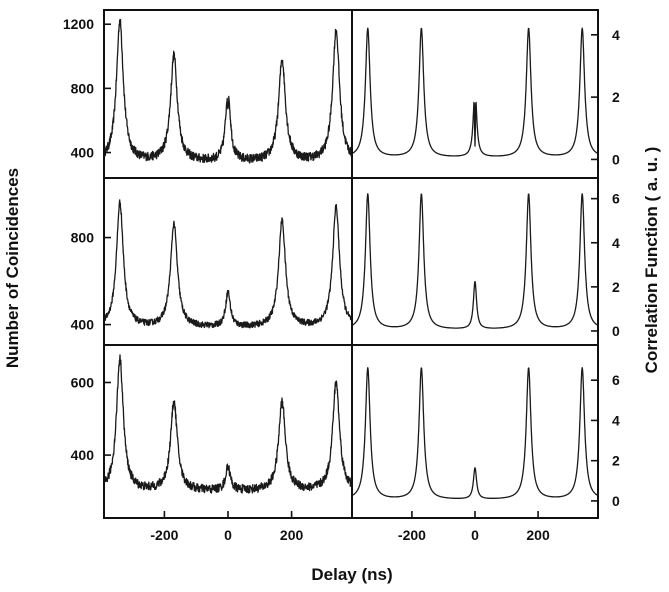 This screenshot has height=592, width=669. What do you see at coordinates (83, 382) in the screenshot?
I see `left-y-tick-label: 600` at bounding box center [83, 382].